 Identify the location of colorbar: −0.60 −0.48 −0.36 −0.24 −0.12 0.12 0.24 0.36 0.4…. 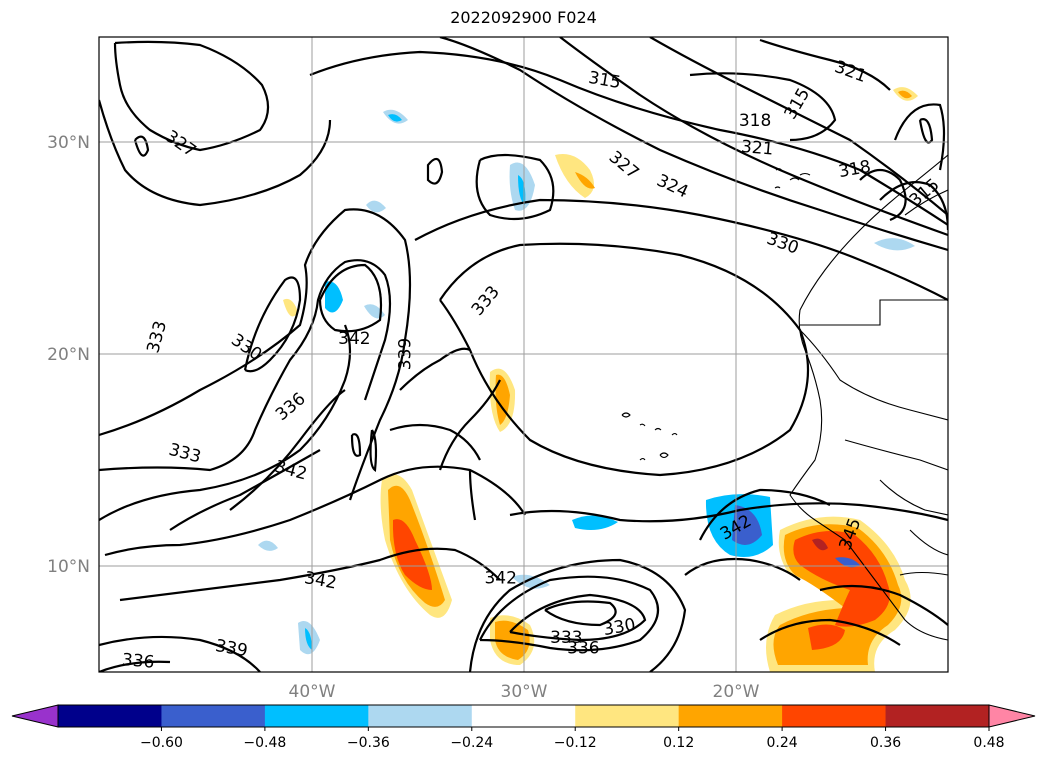
(523, 727).